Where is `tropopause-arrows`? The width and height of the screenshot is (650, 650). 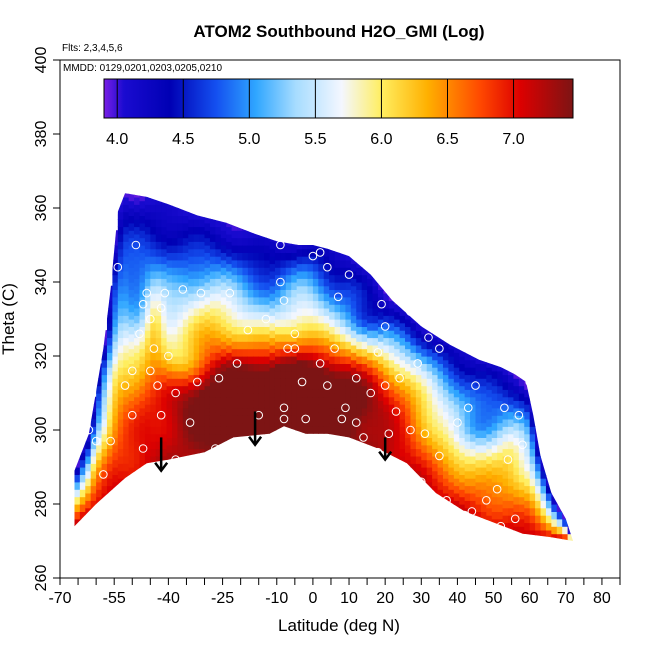 tropopause-arrows is located at coordinates (273, 442).